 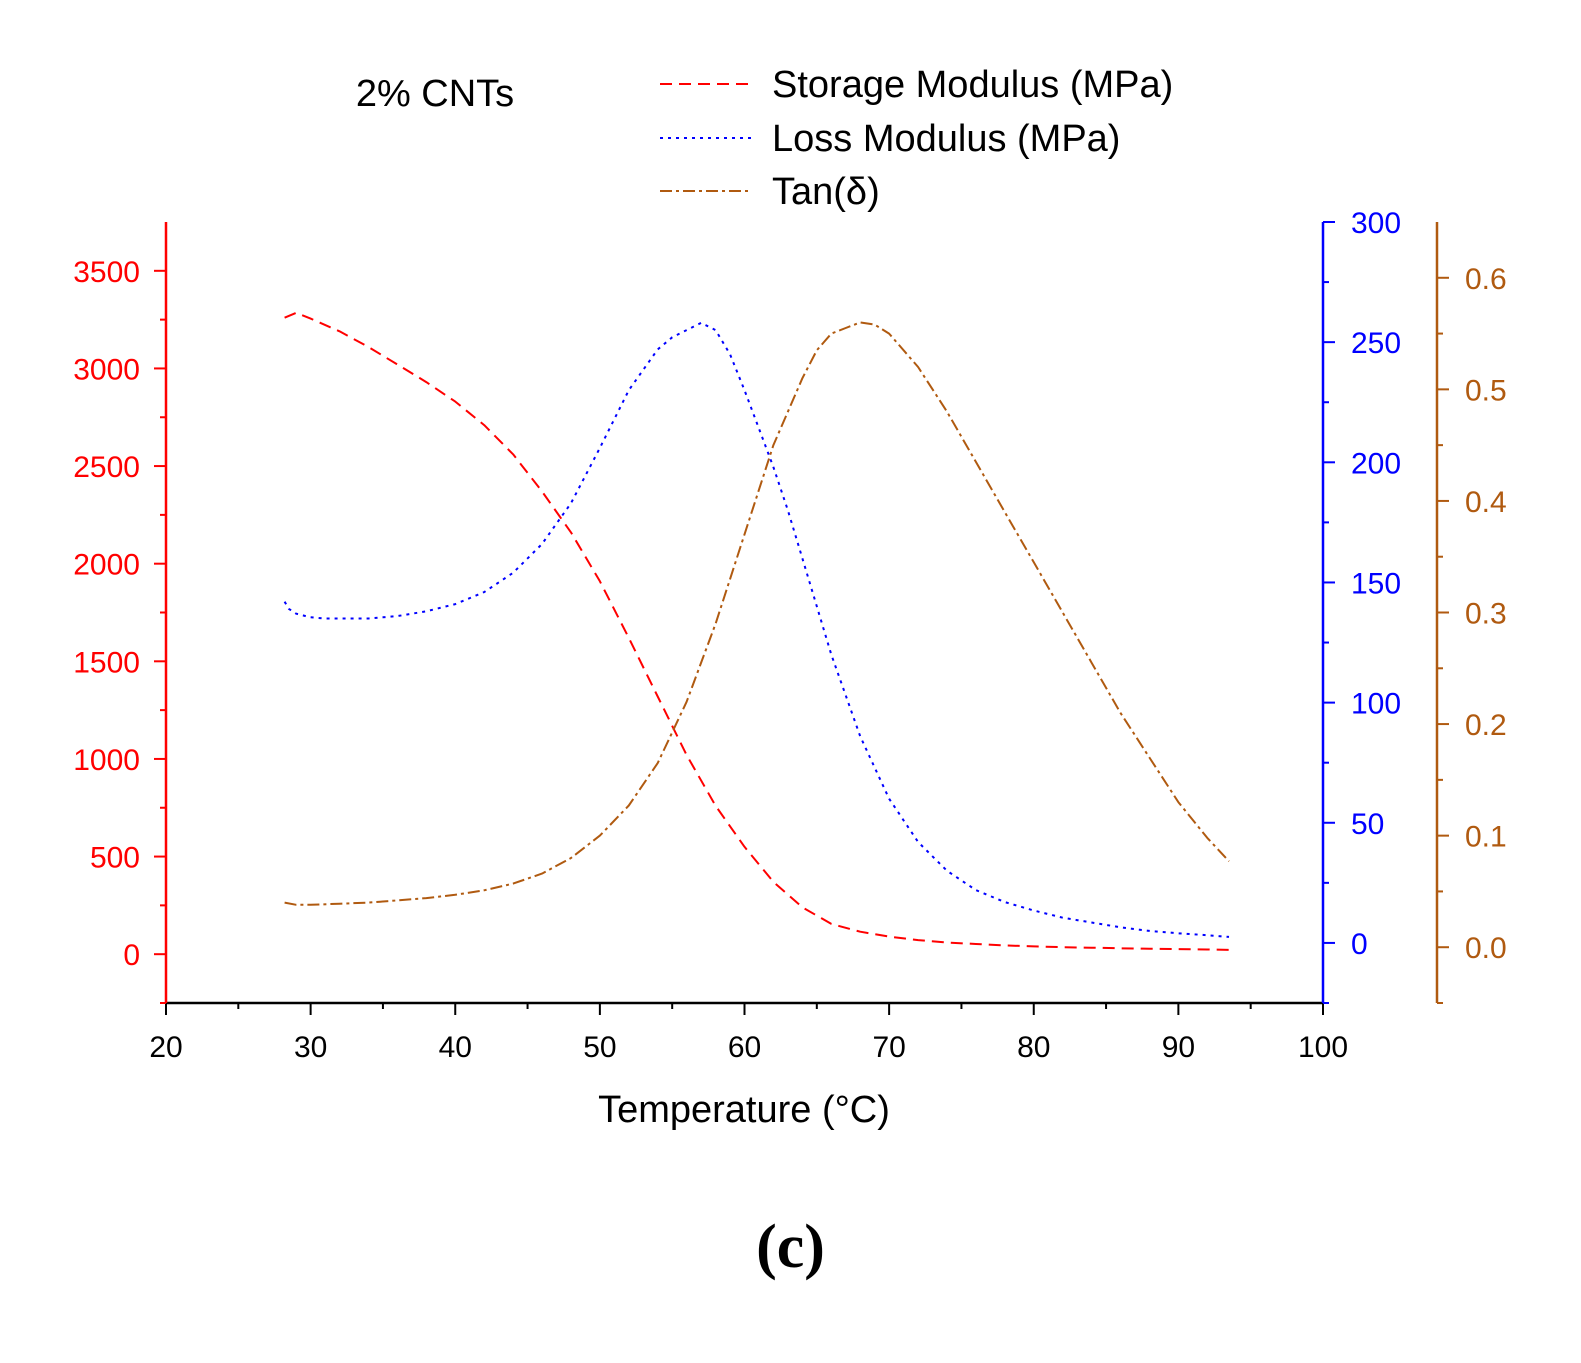 What do you see at coordinates (106, 369) in the screenshot?
I see `y-axis-storage-tick-label: 3000` at bounding box center [106, 369].